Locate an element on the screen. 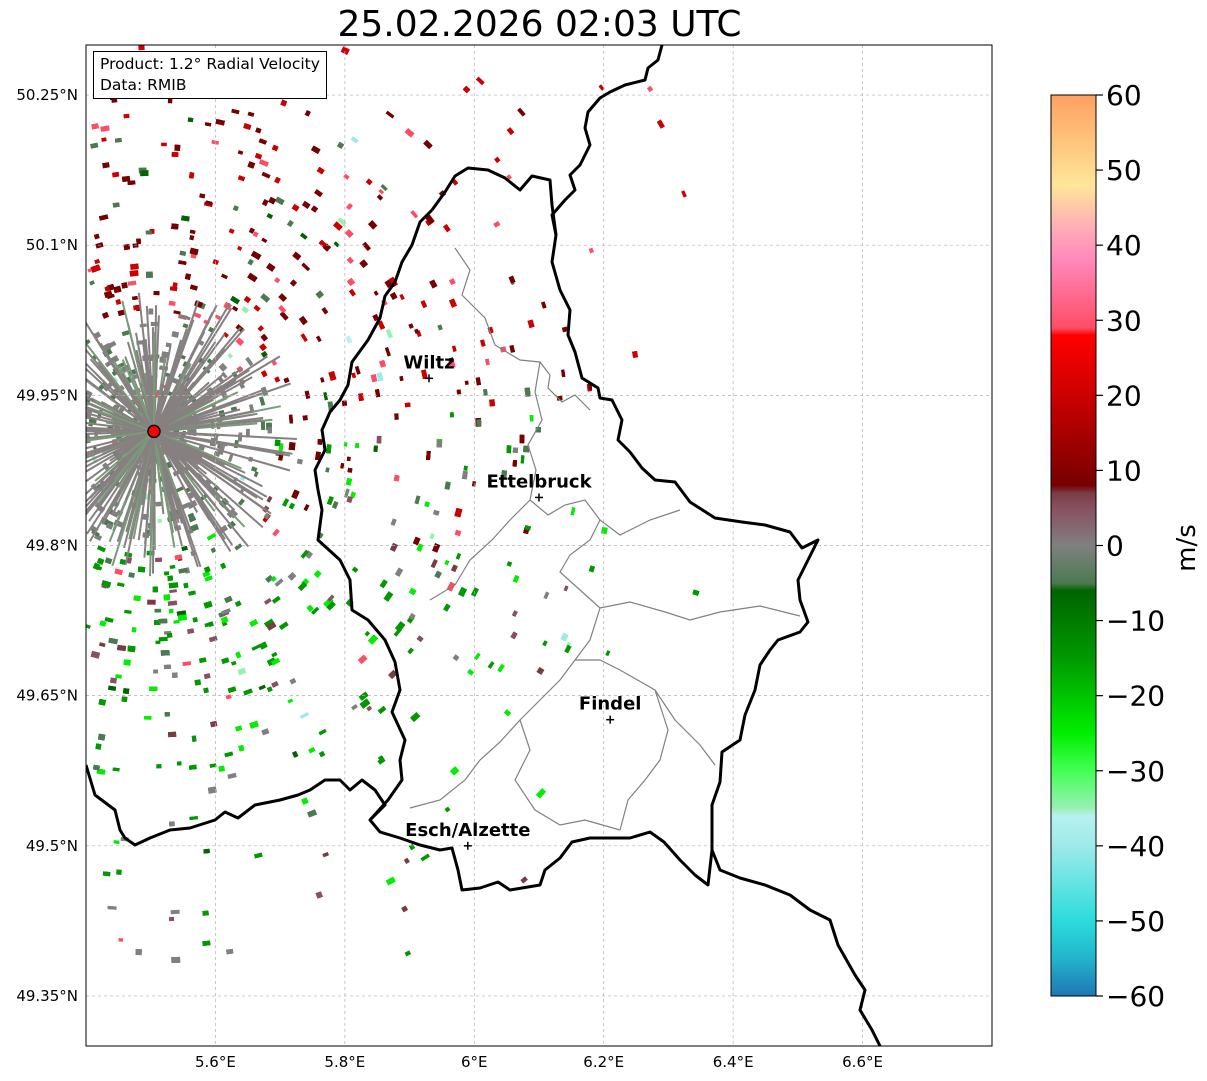 The width and height of the screenshot is (1207, 1081). germany-border-south is located at coordinates (796, 947).